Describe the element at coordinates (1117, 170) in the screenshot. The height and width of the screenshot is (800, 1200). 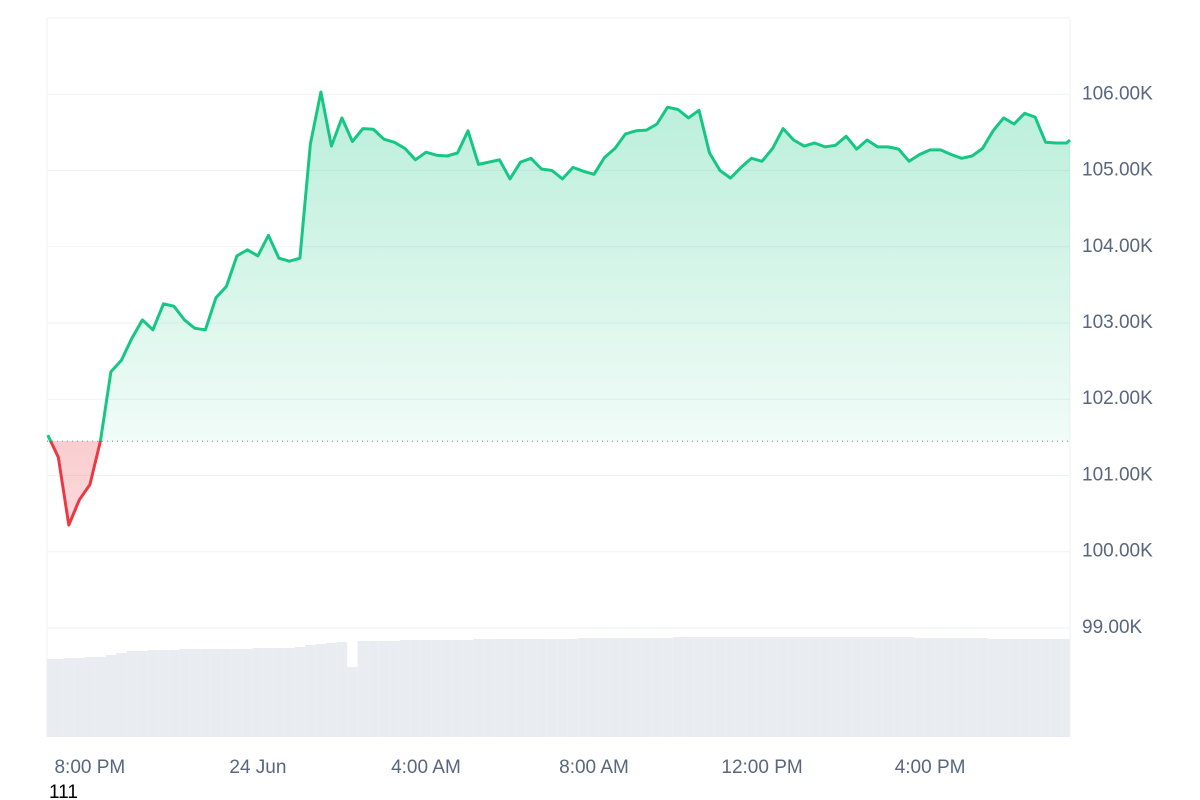
I see `y-tick-label: 105.00K` at that location.